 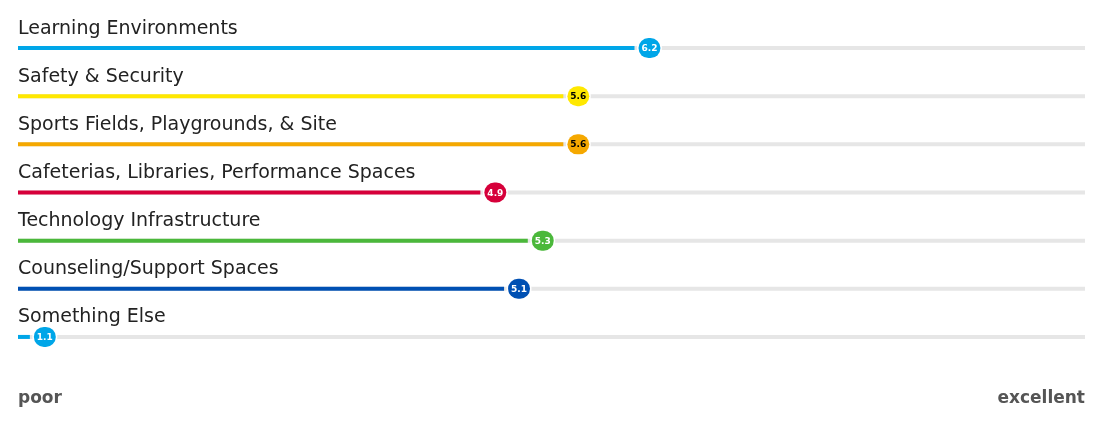 I want to click on text: poor, so click(x=40, y=396).